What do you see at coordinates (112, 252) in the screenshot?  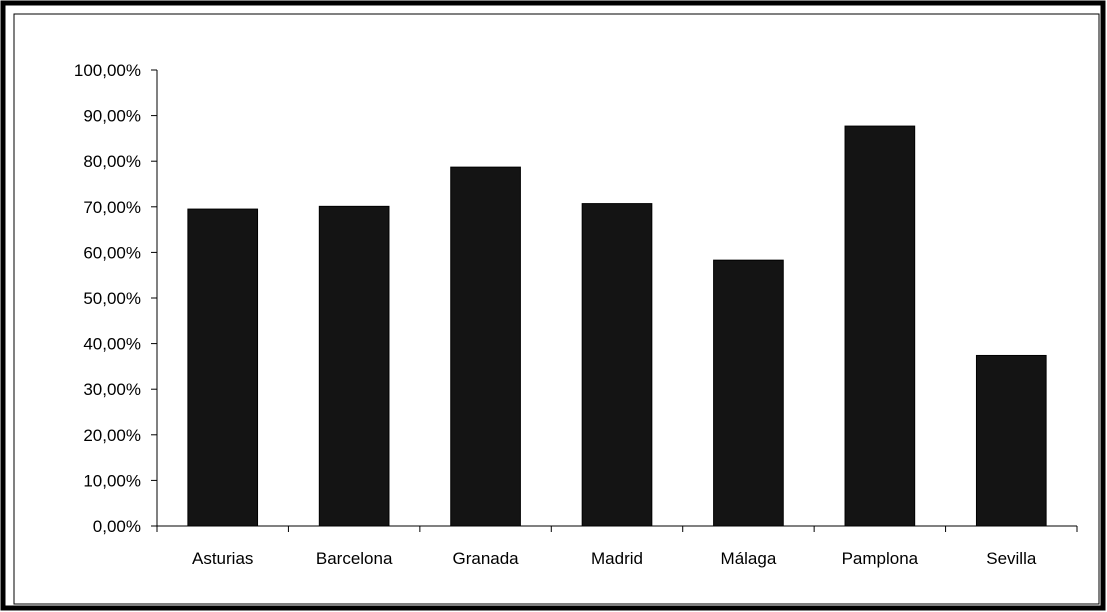 I see `y-tick-label: 60,00%` at bounding box center [112, 252].